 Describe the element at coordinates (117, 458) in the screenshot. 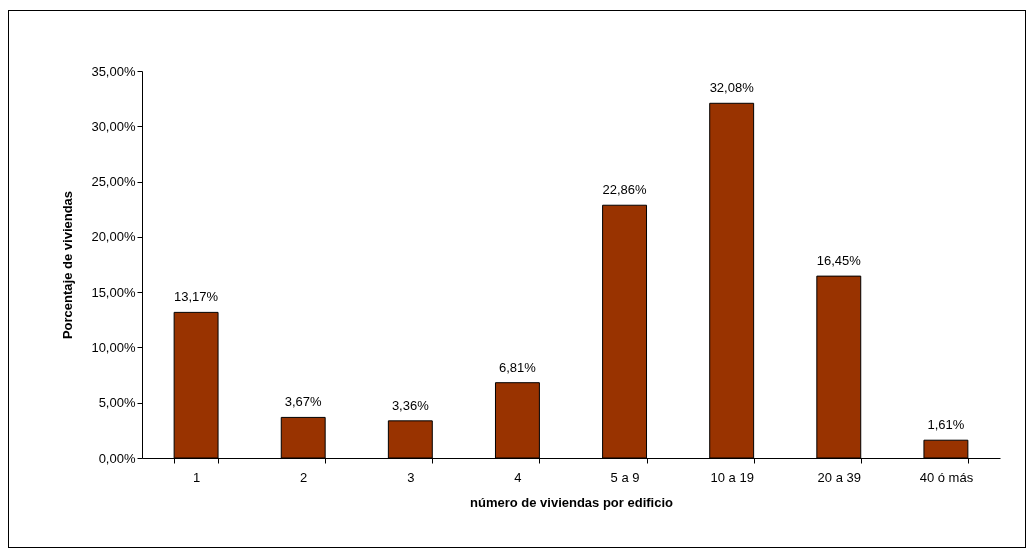

I see `y-tick-label: 0,00%` at that location.